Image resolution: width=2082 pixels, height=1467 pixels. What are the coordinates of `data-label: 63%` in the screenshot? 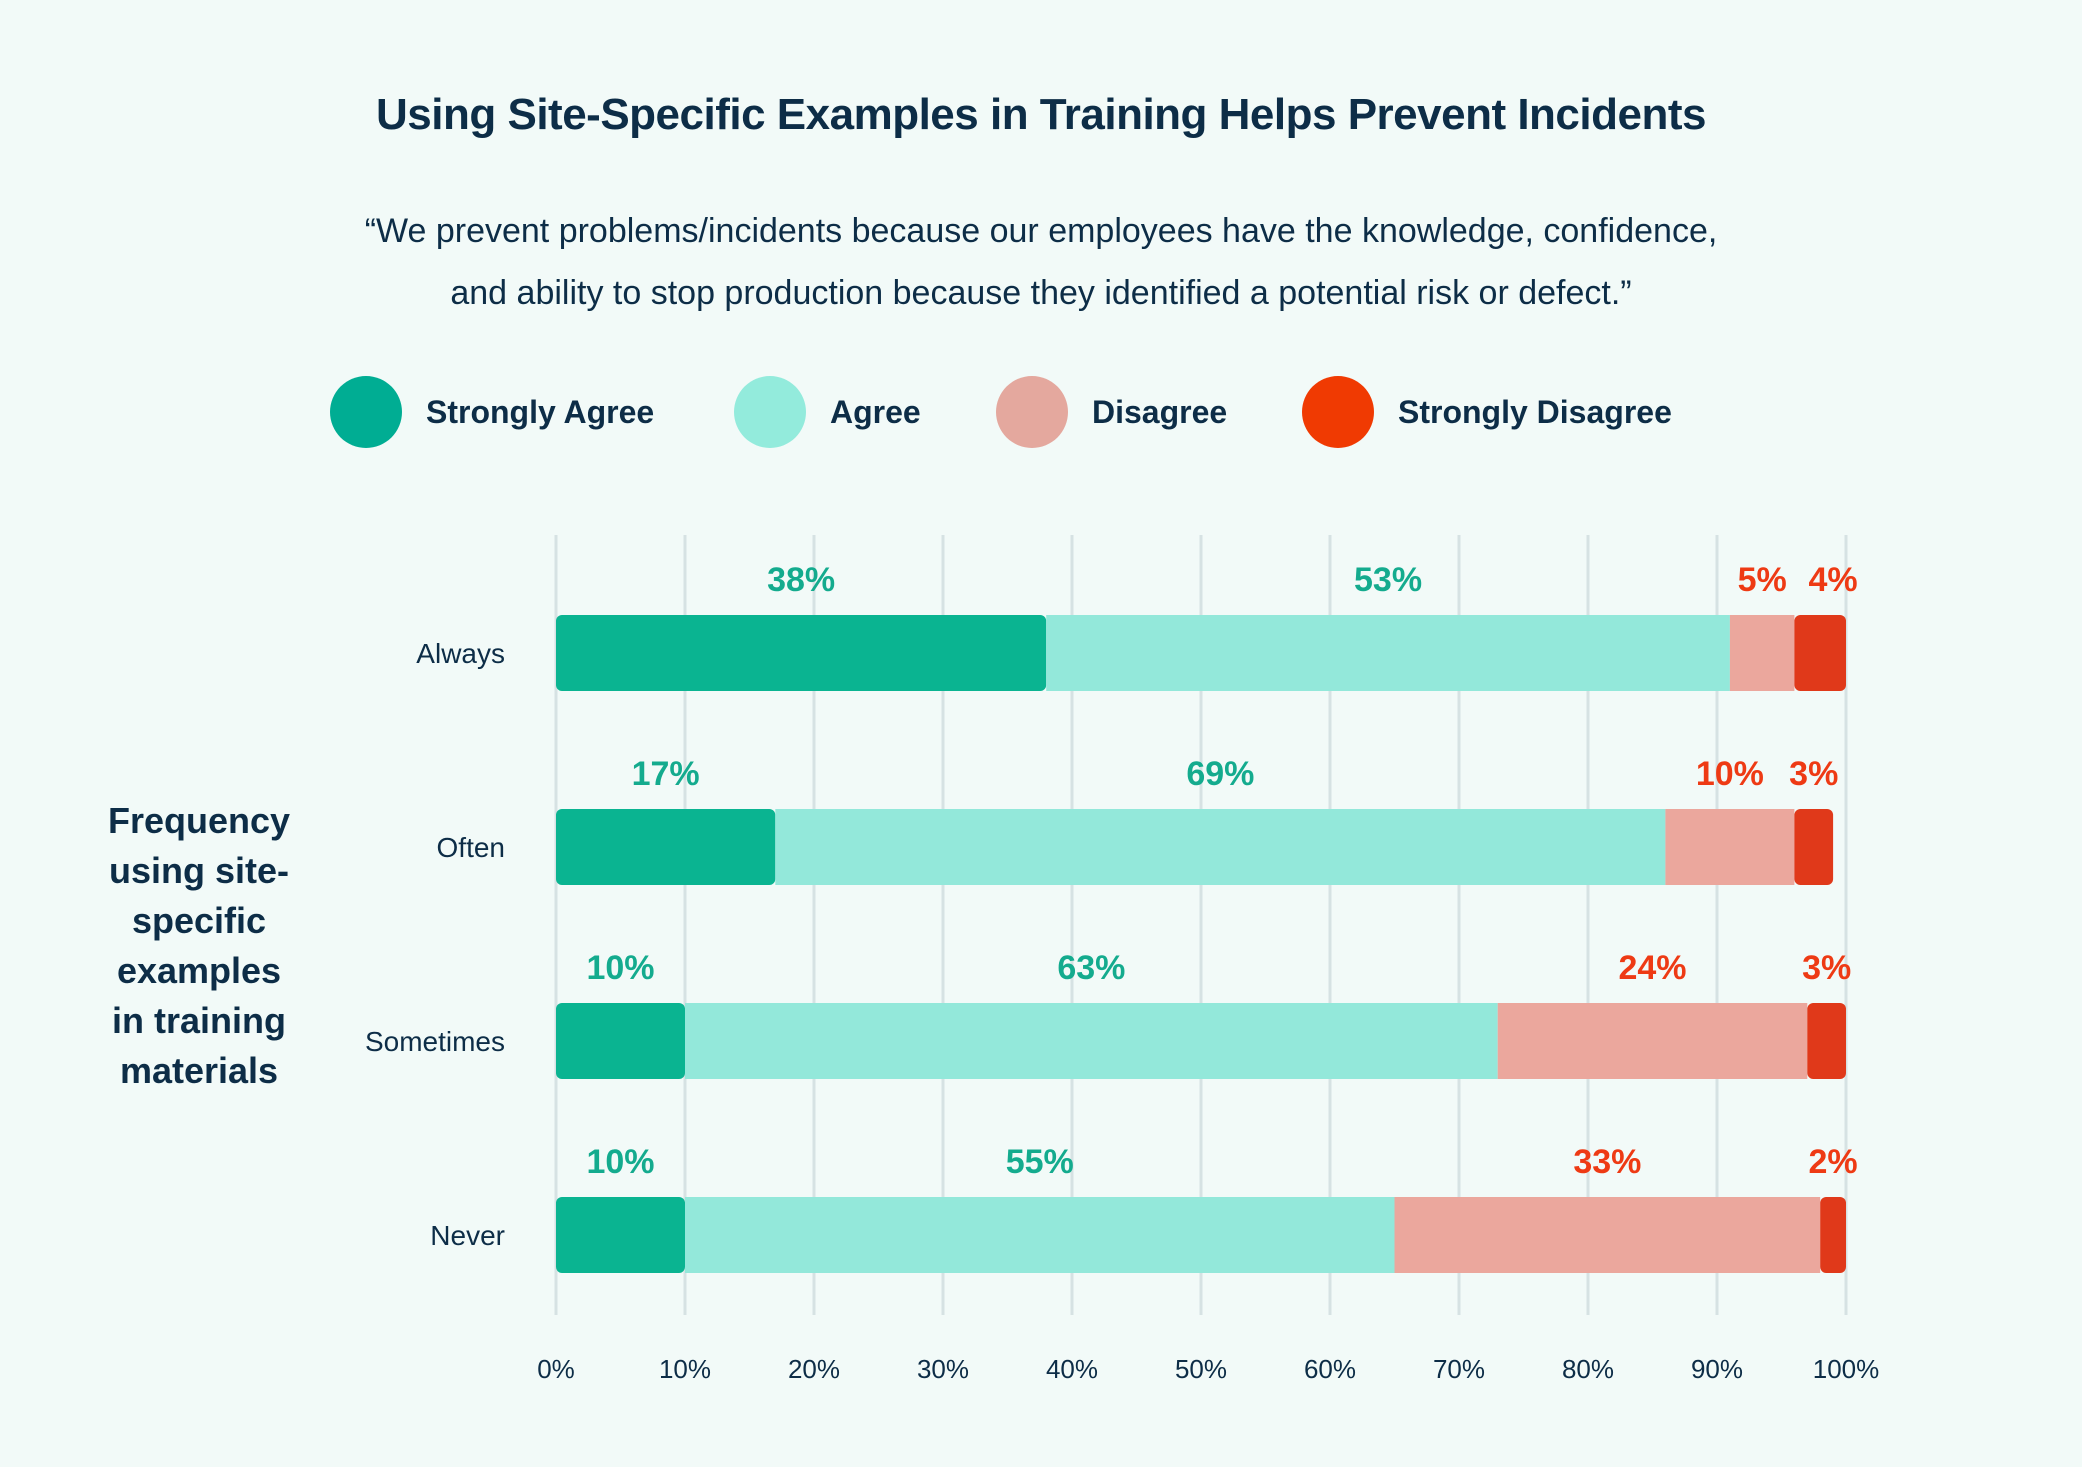 It's located at (1091, 968).